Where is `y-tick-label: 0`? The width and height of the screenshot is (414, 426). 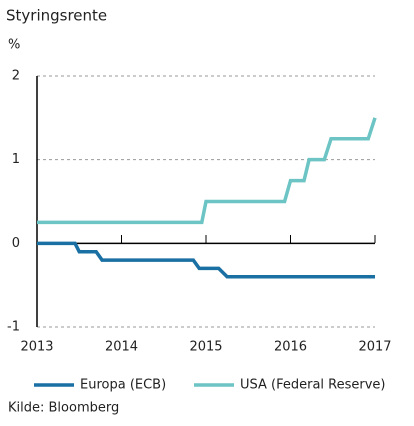 y-tick-label: 0 is located at coordinates (16, 243).